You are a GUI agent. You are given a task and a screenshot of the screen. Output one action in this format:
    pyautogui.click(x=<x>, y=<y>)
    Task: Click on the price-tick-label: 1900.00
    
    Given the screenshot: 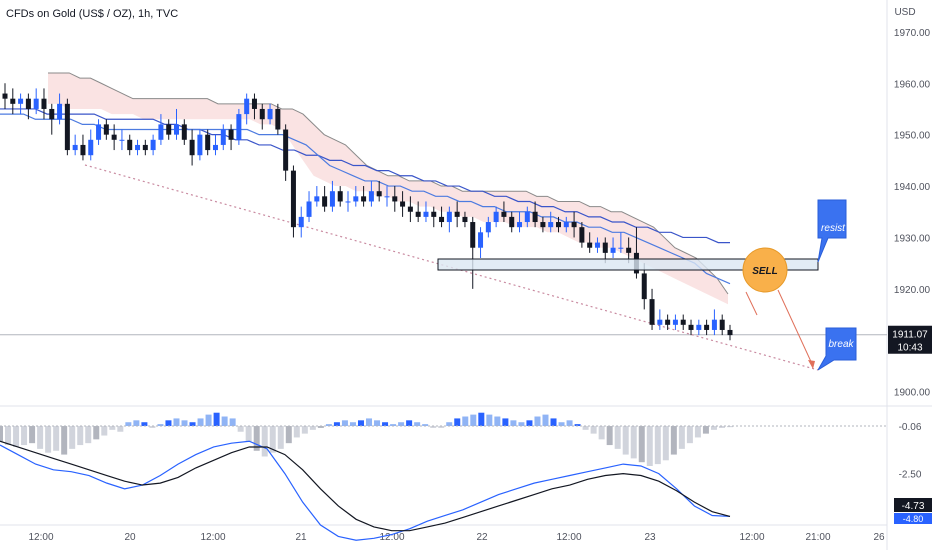 What is the action you would take?
    pyautogui.click(x=912, y=393)
    